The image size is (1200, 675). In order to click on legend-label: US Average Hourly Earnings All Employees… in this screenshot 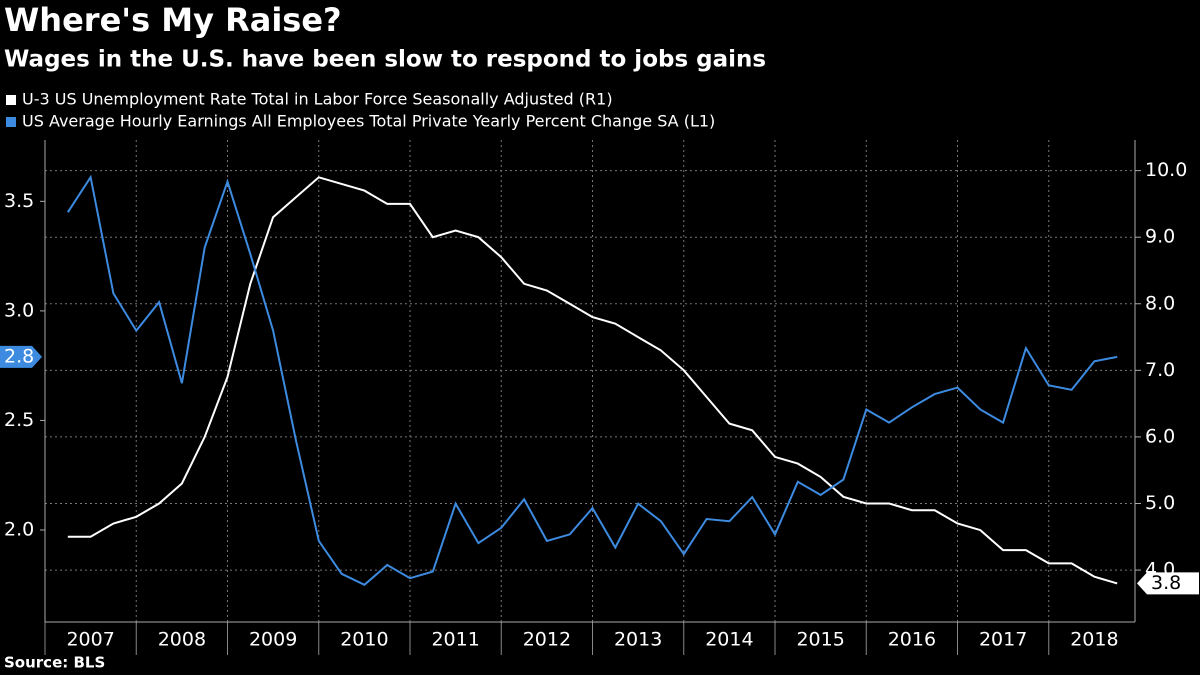, I will do `click(368, 121)`.